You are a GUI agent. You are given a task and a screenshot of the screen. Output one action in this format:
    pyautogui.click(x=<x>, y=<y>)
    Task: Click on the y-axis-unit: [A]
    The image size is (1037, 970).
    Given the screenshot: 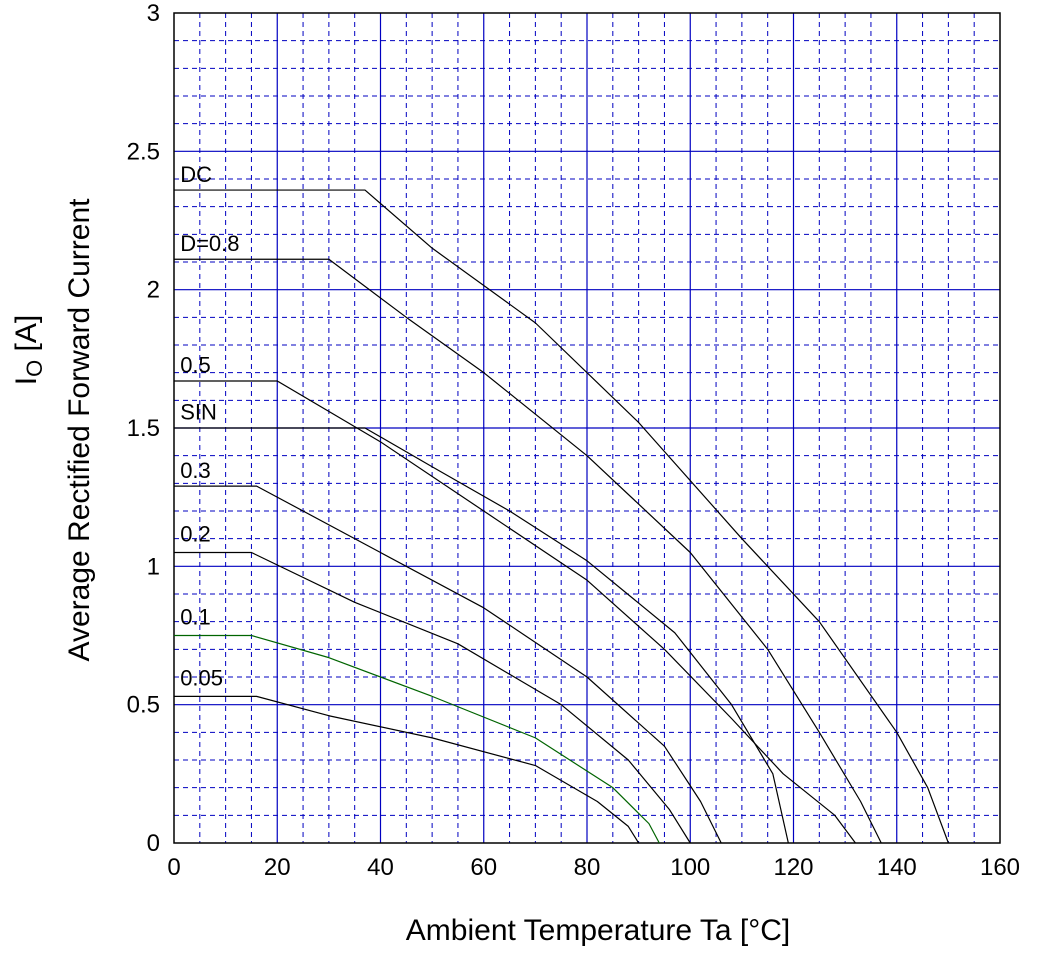 What is the action you would take?
    pyautogui.click(x=26, y=333)
    